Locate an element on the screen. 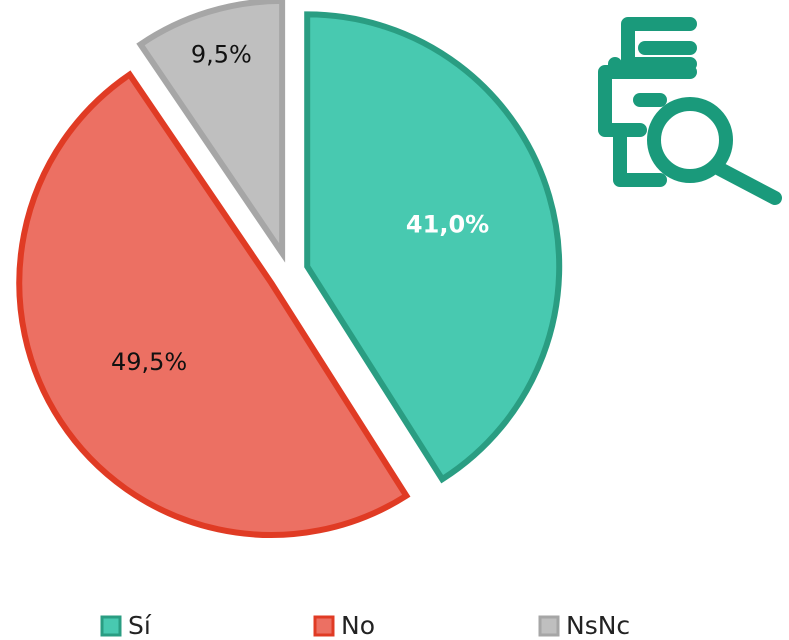 The width and height of the screenshot is (789, 640). value-label: 41,0% is located at coordinates (447, 225).